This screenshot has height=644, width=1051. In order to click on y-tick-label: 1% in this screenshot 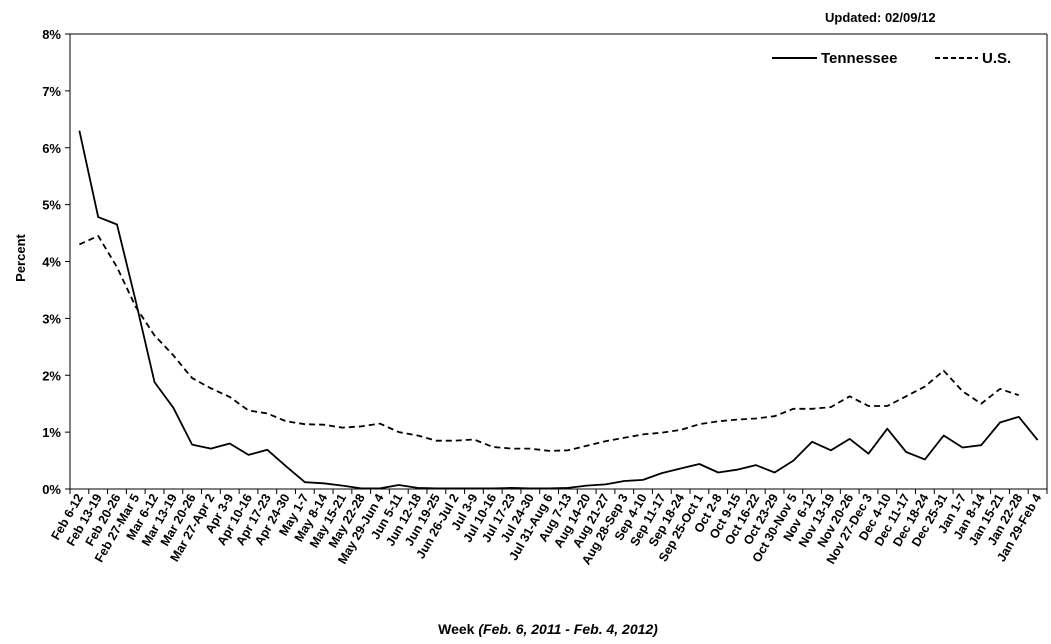, I will do `click(51, 432)`.